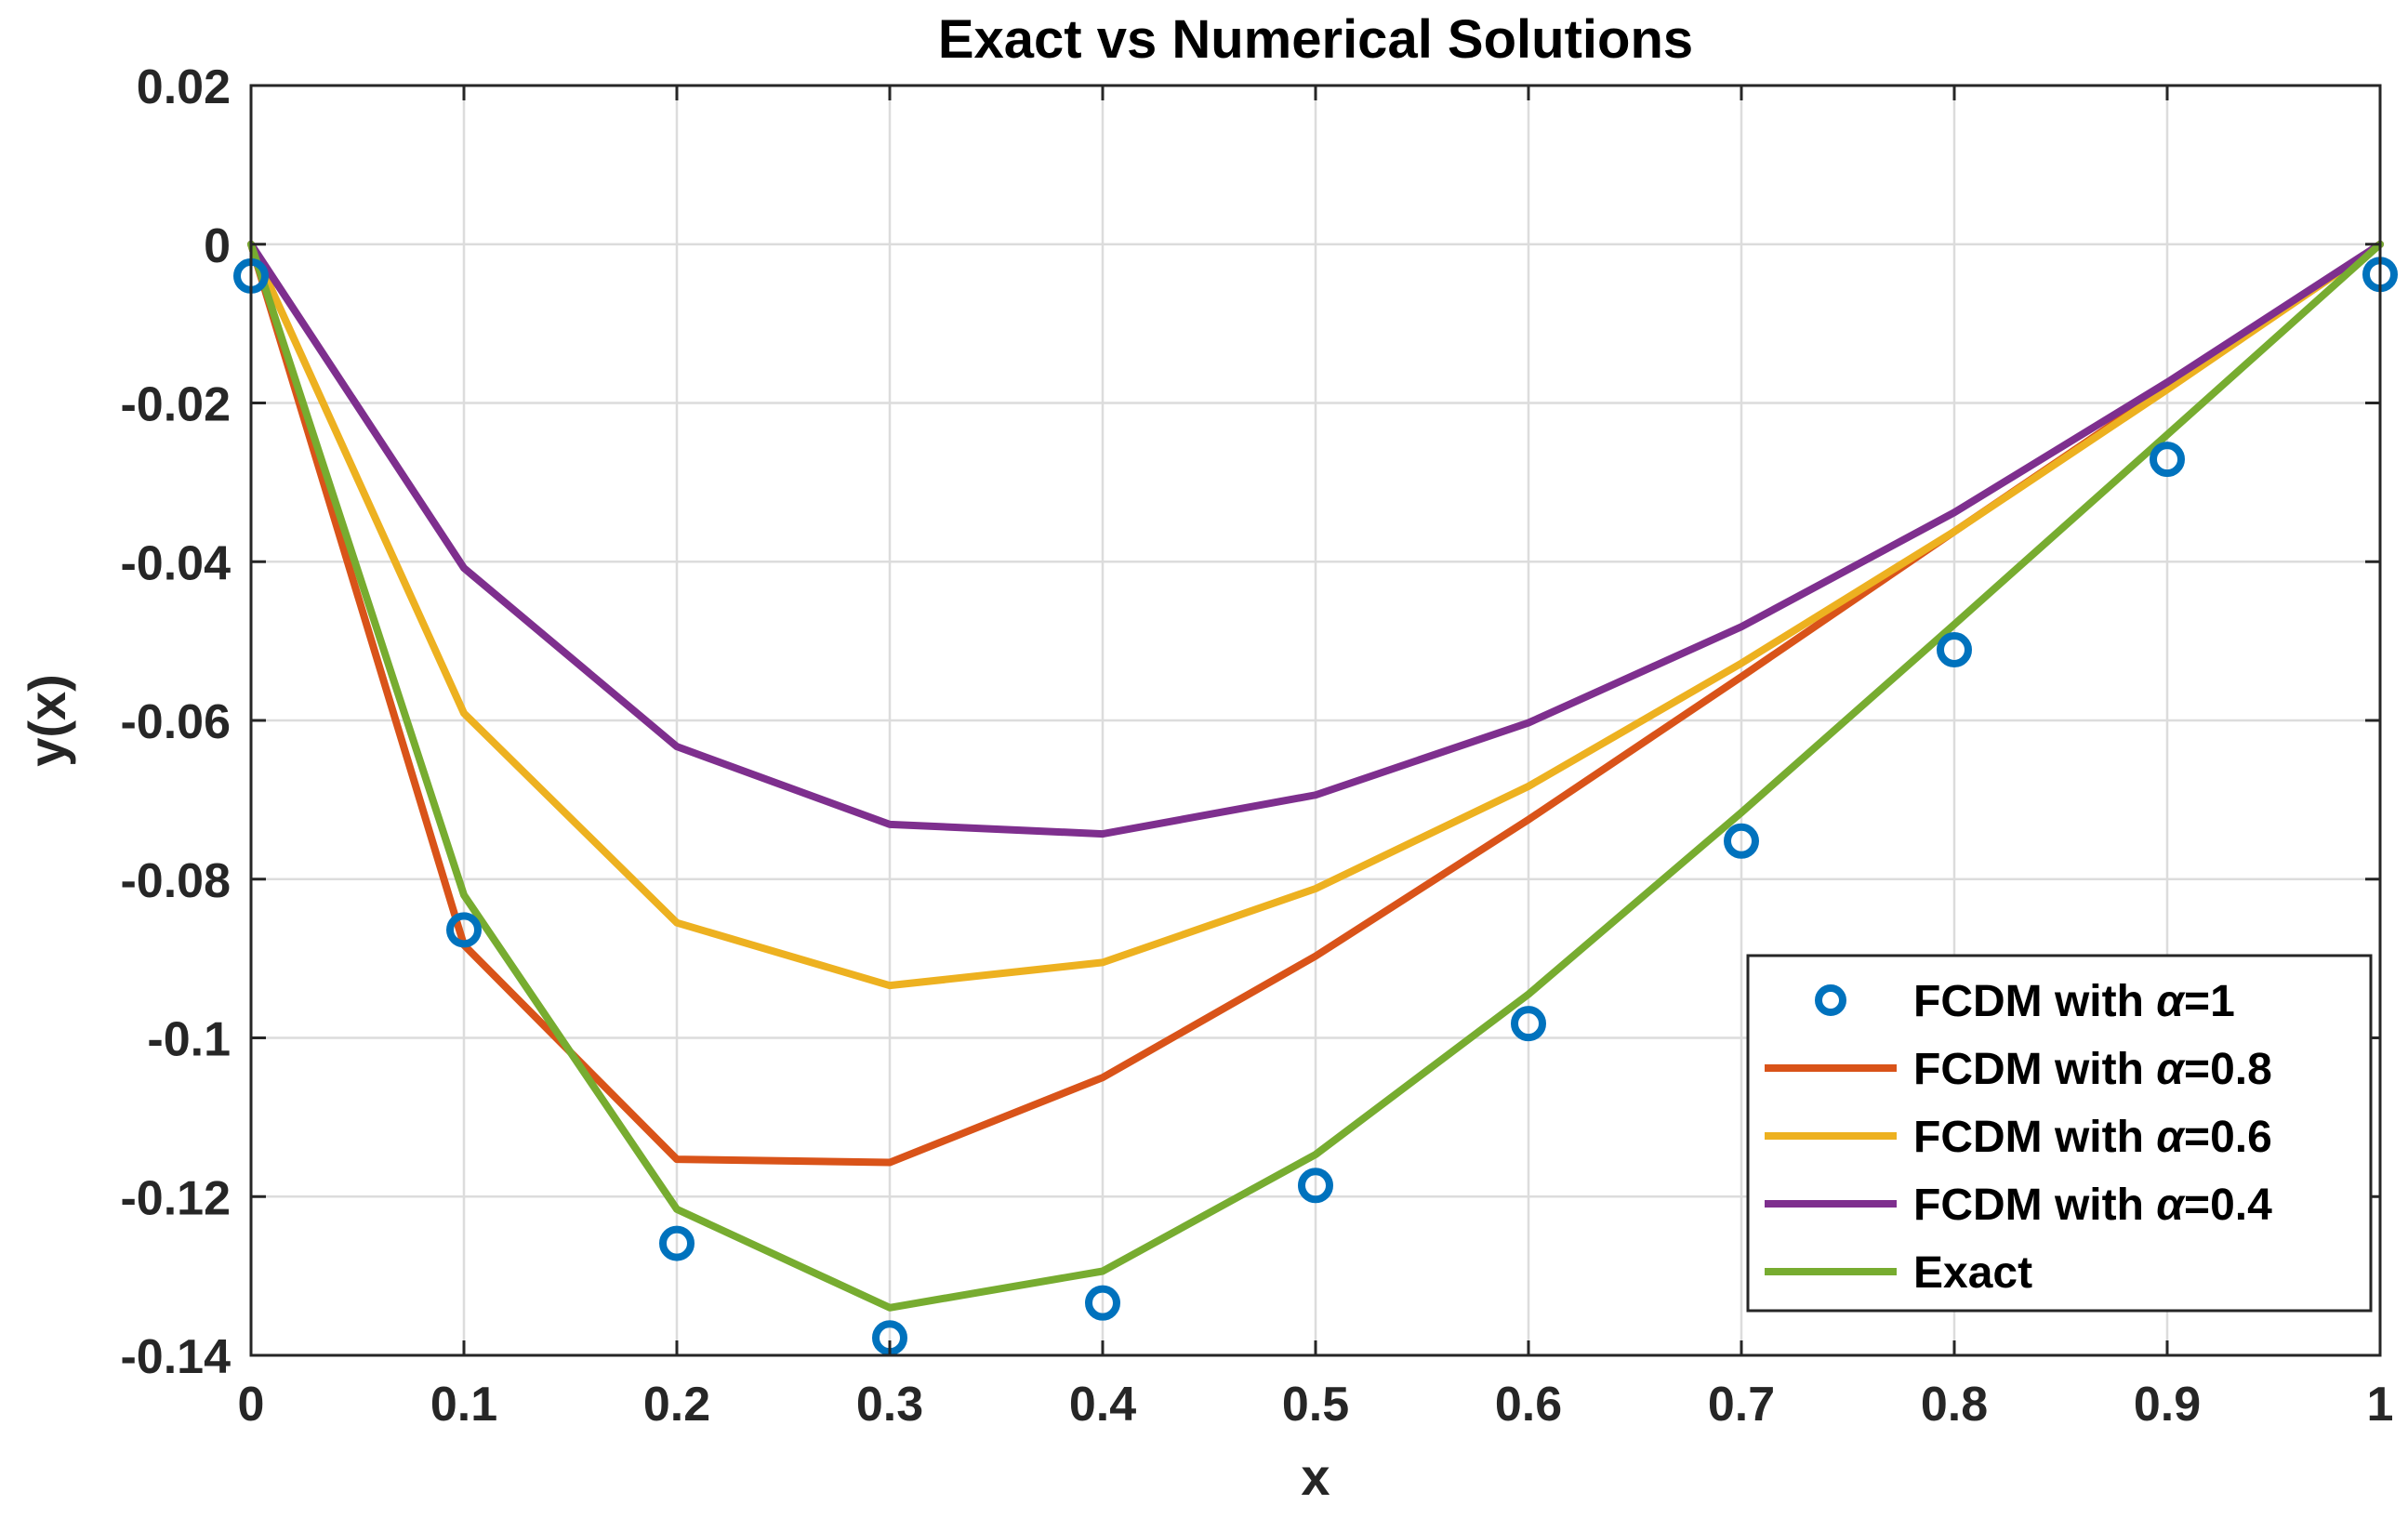  What do you see at coordinates (2167, 1405) in the screenshot?
I see `x-tick-label: 0.9` at bounding box center [2167, 1405].